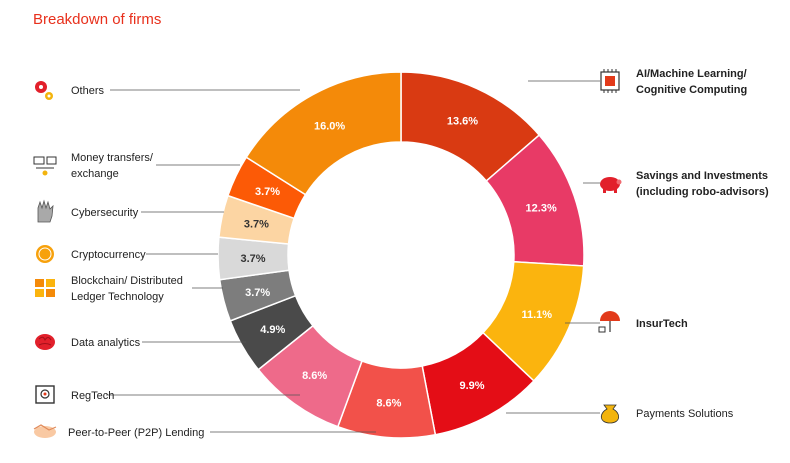 Image resolution: width=790 pixels, height=463 pixels. I want to click on brain-icon, so click(45, 342).